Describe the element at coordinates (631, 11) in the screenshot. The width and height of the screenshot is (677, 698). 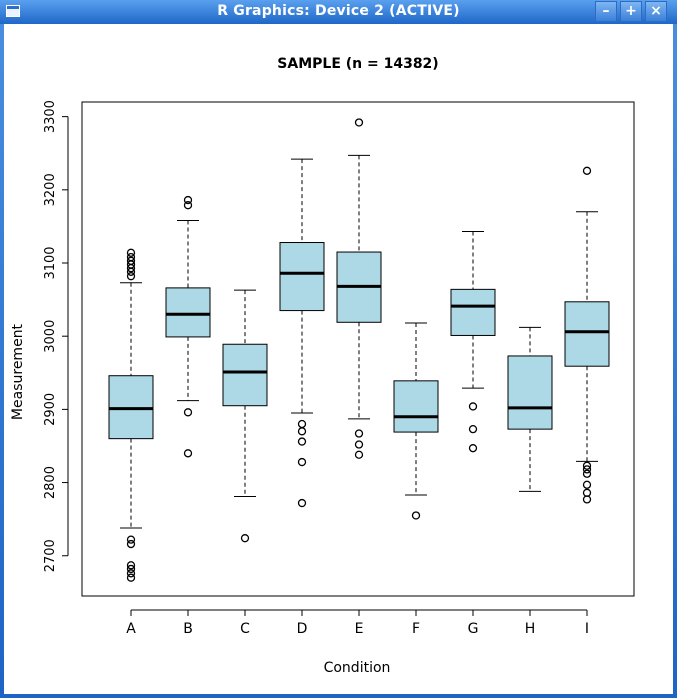
I see `maximize-button: +` at that location.